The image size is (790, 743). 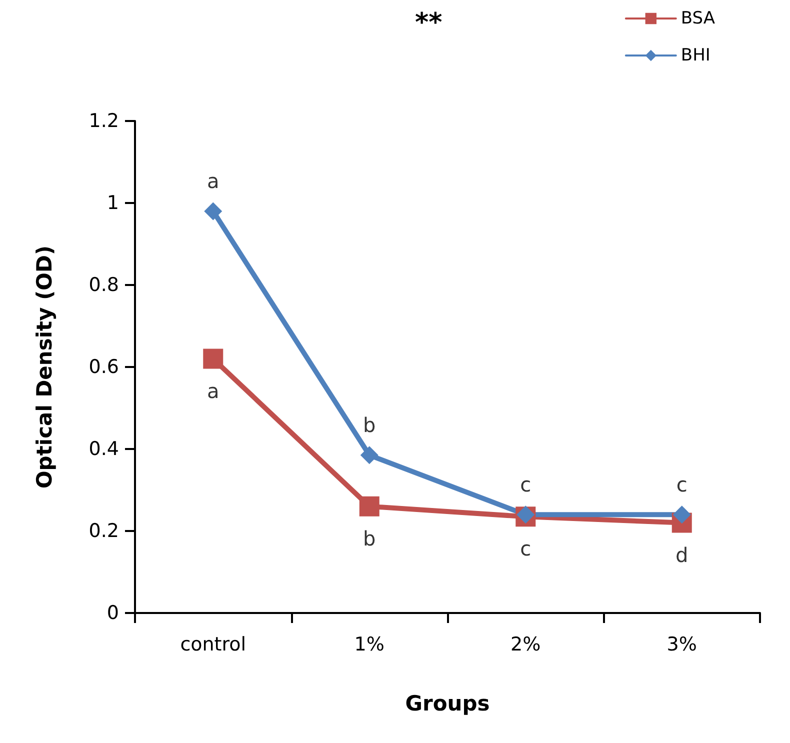 What do you see at coordinates (103, 121) in the screenshot?
I see `y-tick-label: 1.2` at bounding box center [103, 121].